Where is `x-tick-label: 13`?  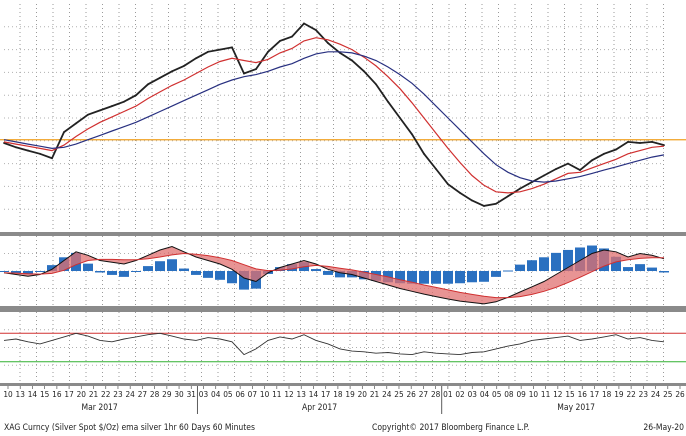 x-tick-label: 13 is located at coordinates (302, 394).